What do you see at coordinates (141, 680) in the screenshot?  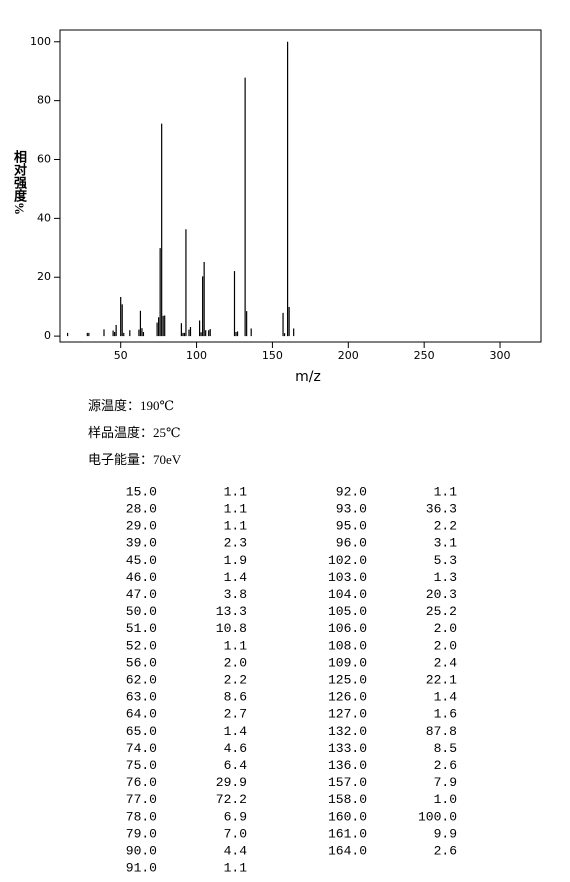 I see `mz-cell: 62.0` at bounding box center [141, 680].